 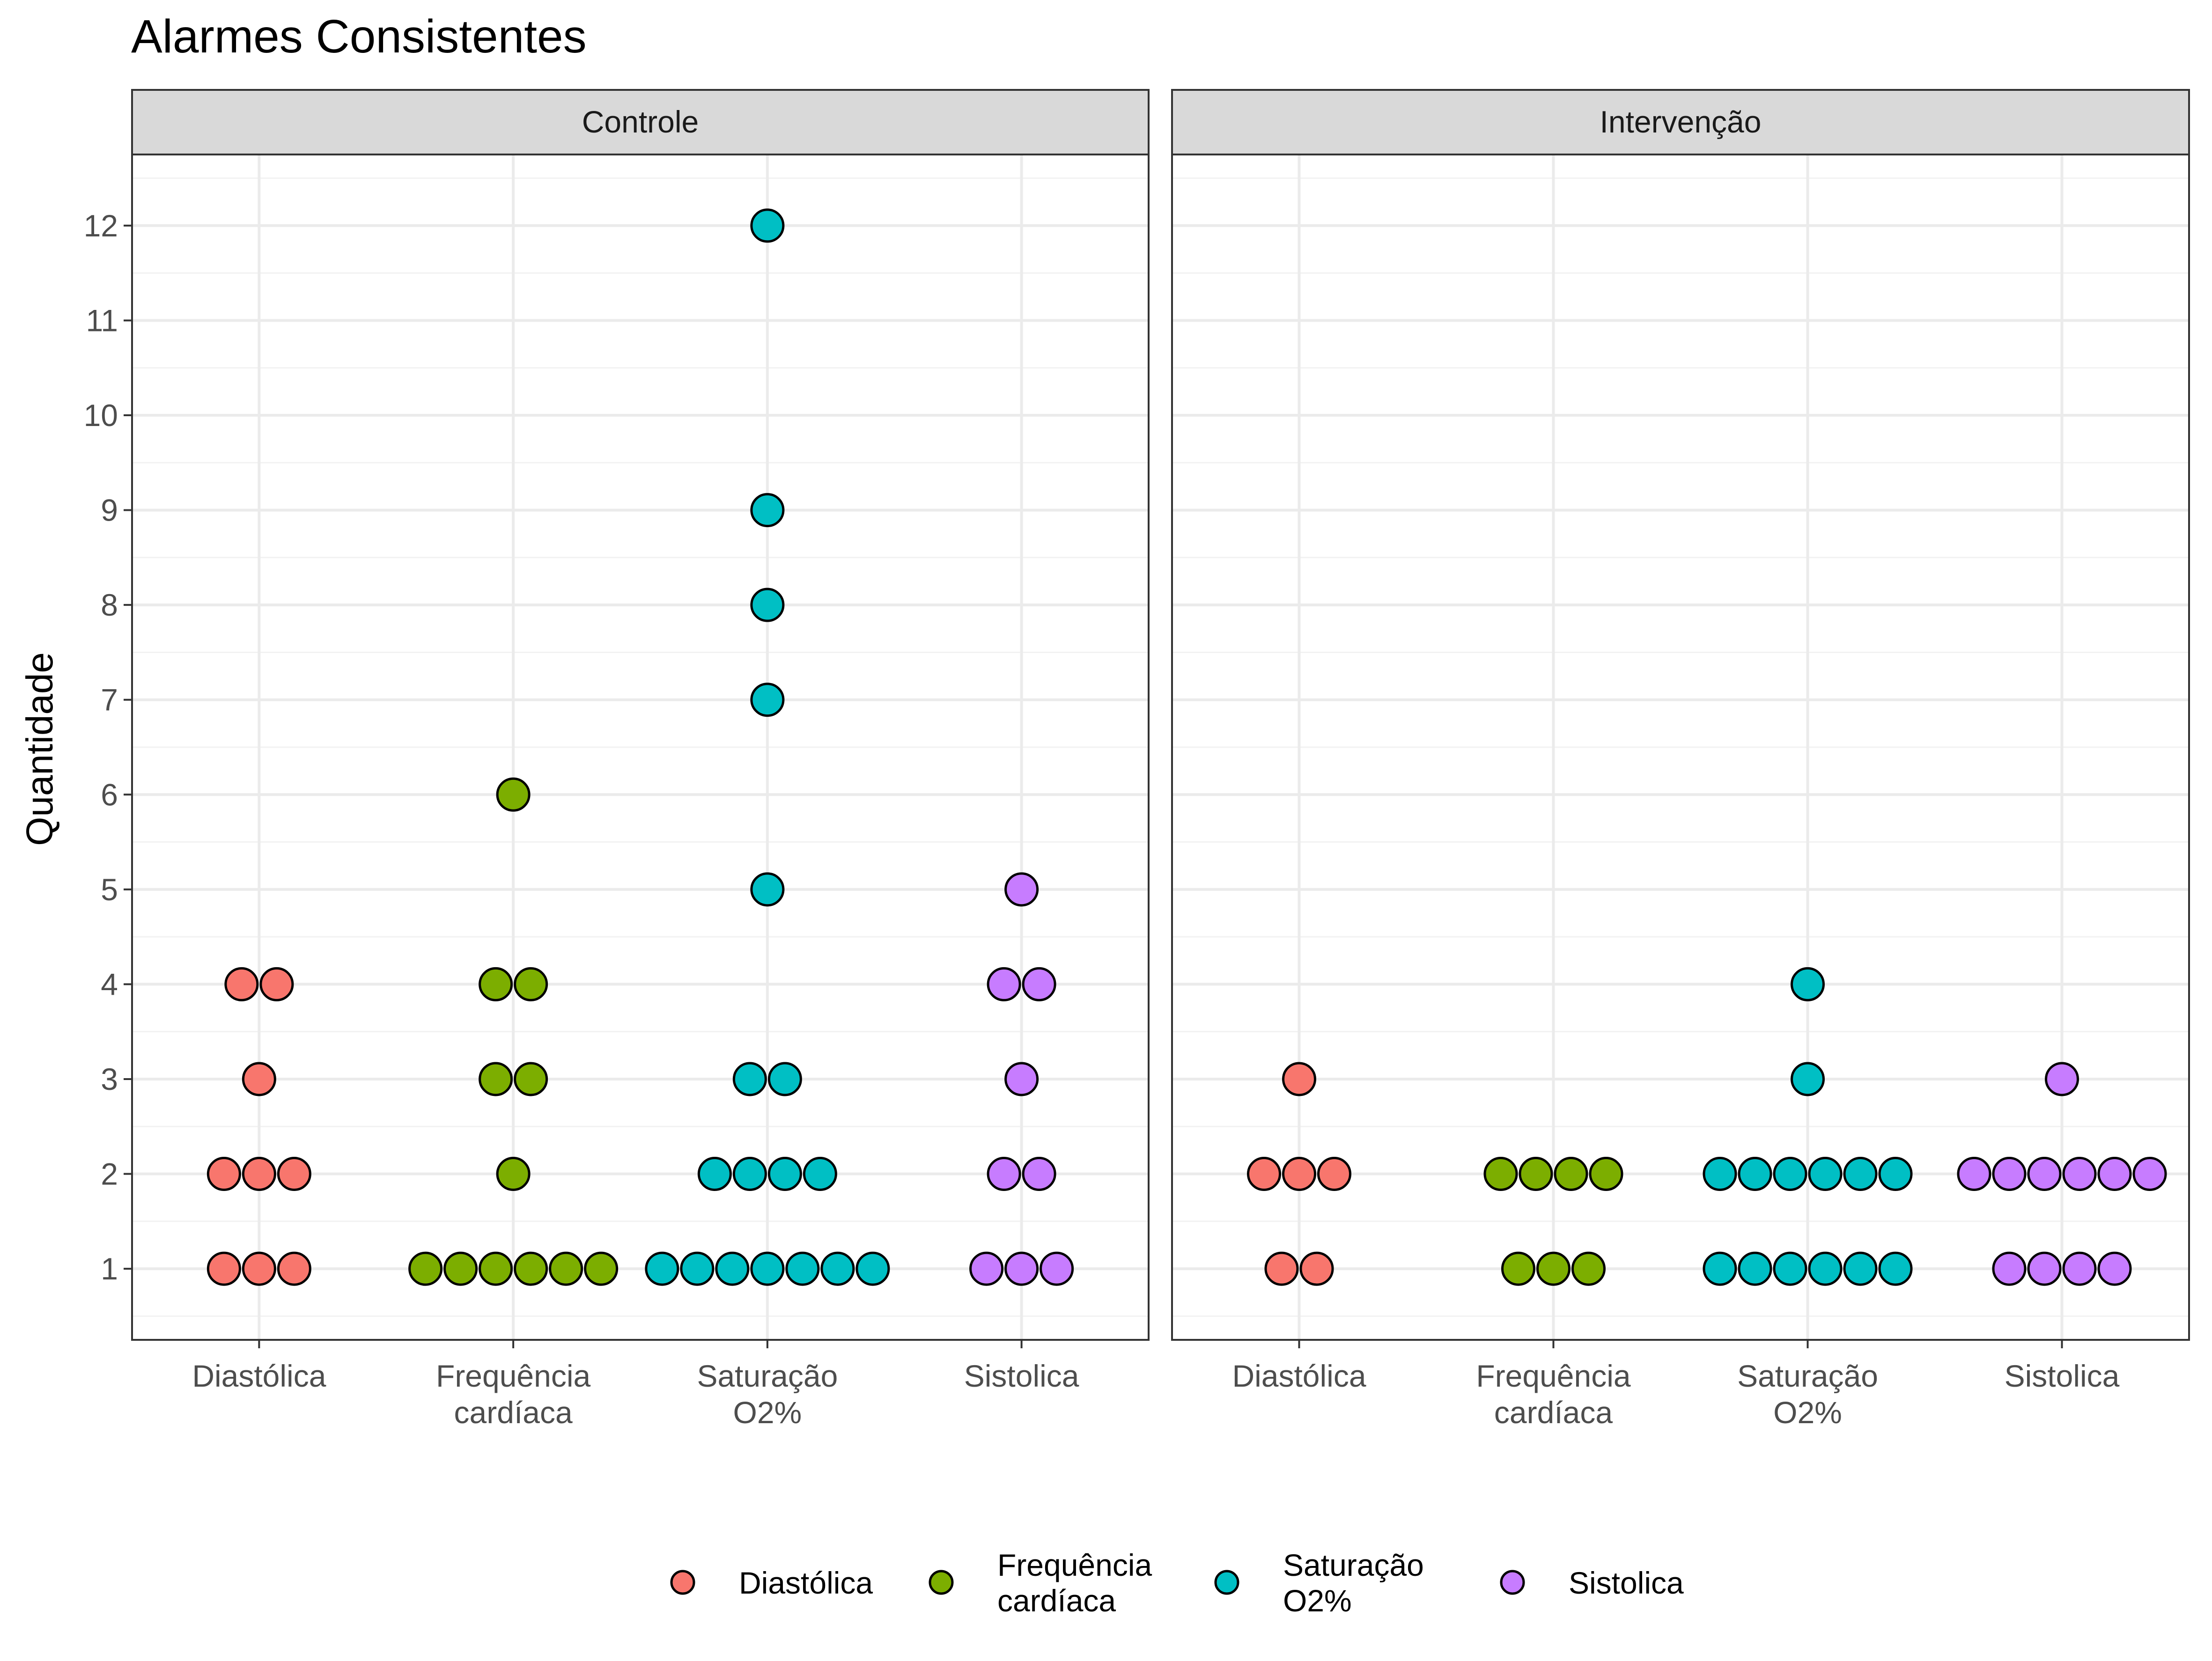 I want to click on y-tick-label: 4, so click(x=109, y=984).